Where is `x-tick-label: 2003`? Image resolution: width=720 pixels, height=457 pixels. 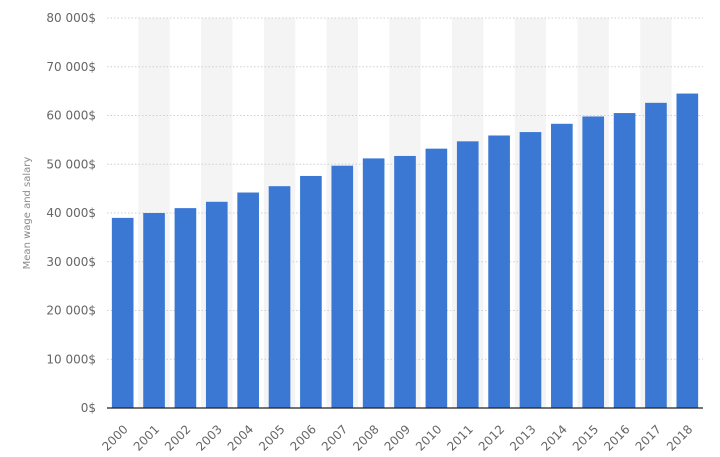
x-tick-label: 2003 is located at coordinates (208, 437).